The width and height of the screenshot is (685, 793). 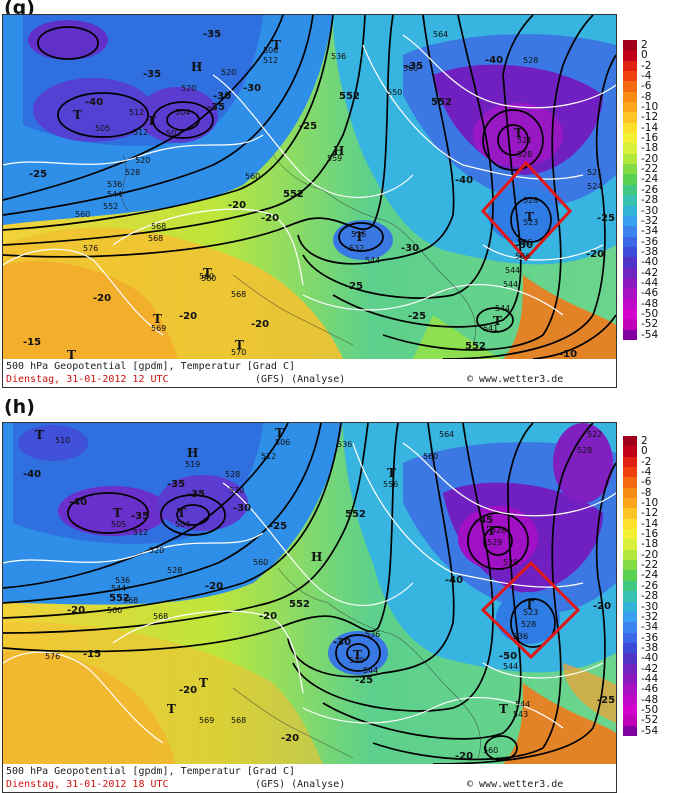 I want to click on colorbar-label: -20, so click(x=650, y=158).